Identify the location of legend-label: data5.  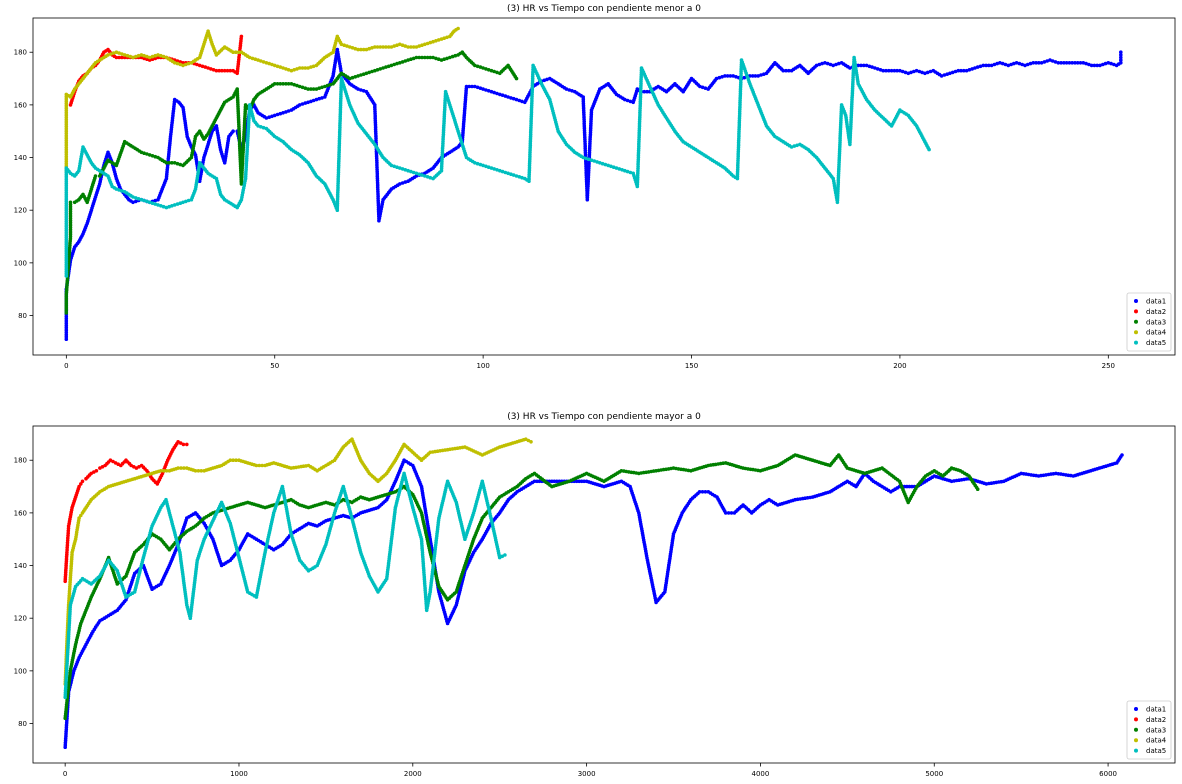
(1156, 343).